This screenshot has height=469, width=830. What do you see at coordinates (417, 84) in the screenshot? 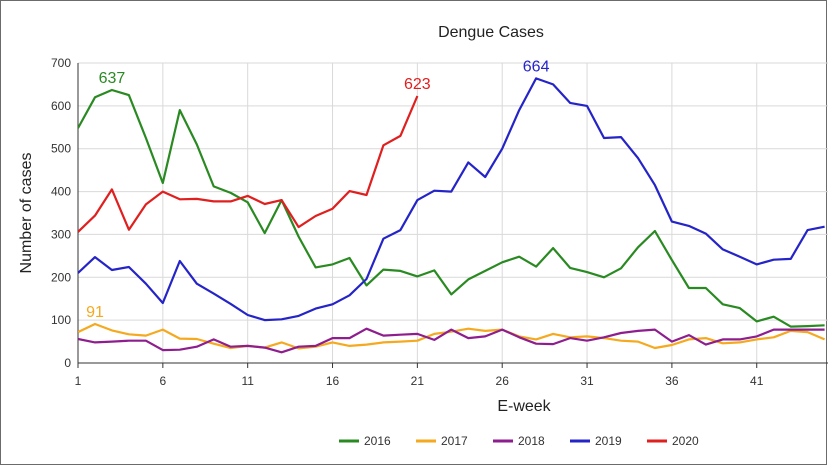
I see `annotation-2020: 623` at bounding box center [417, 84].